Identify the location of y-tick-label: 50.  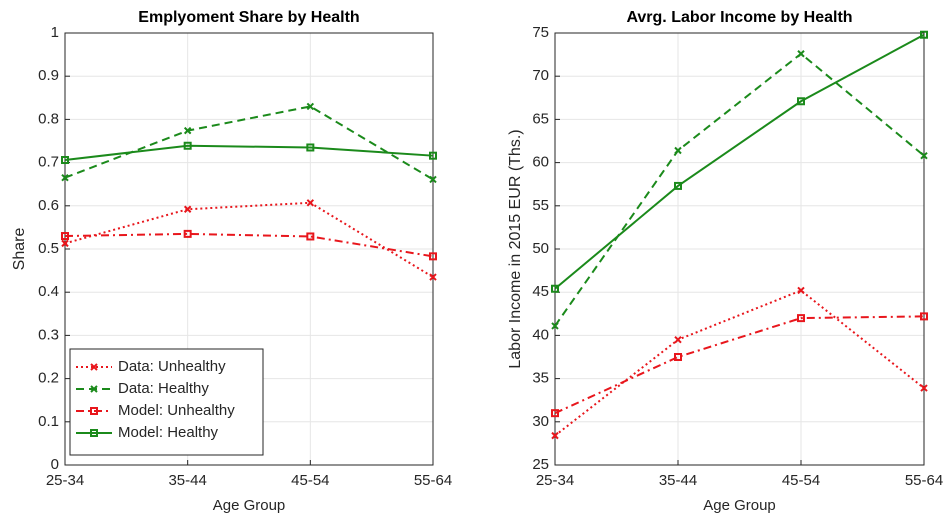
(540, 248).